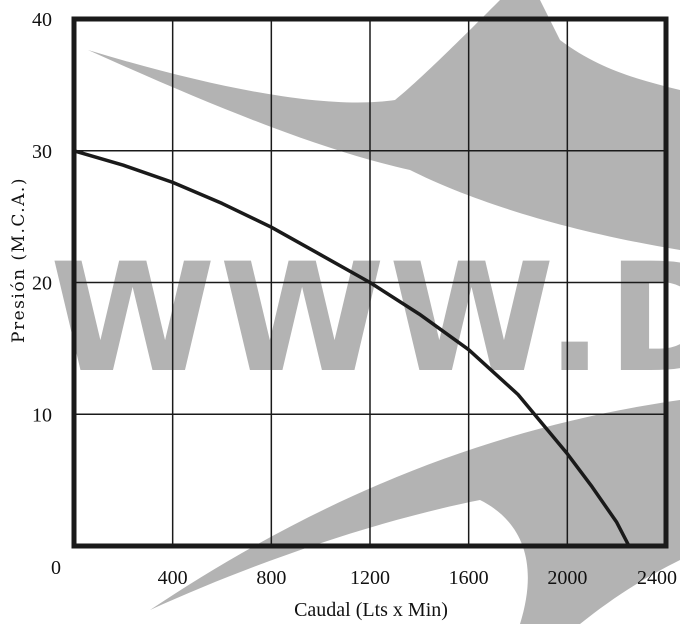 This screenshot has height=624, width=680. Describe the element at coordinates (370, 578) in the screenshot. I see `x-tick-label: 1200` at that location.